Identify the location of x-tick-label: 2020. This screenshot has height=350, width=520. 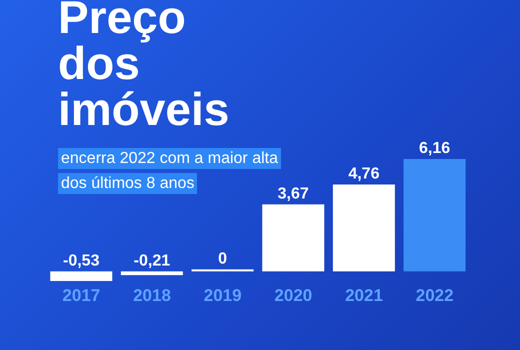
(293, 296).